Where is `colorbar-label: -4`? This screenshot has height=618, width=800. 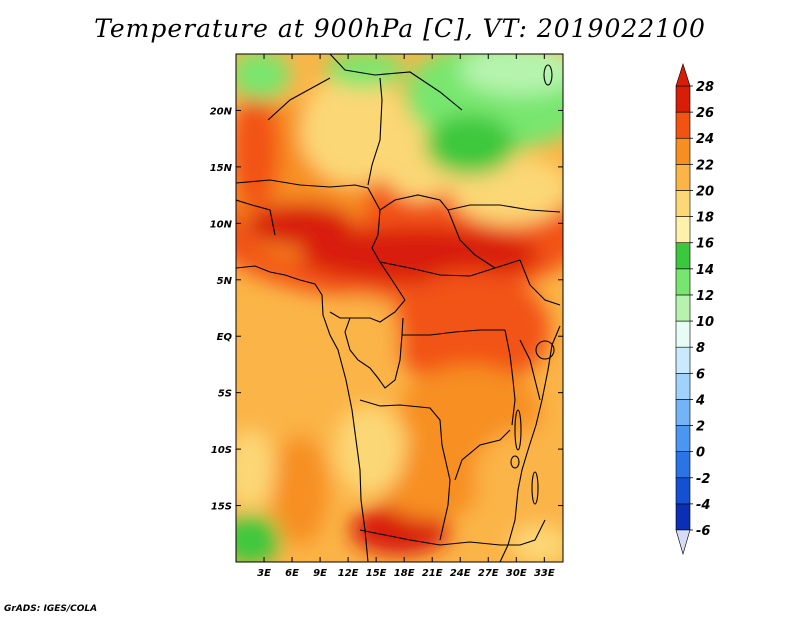 colorbar-label: -4 is located at coordinates (703, 505).